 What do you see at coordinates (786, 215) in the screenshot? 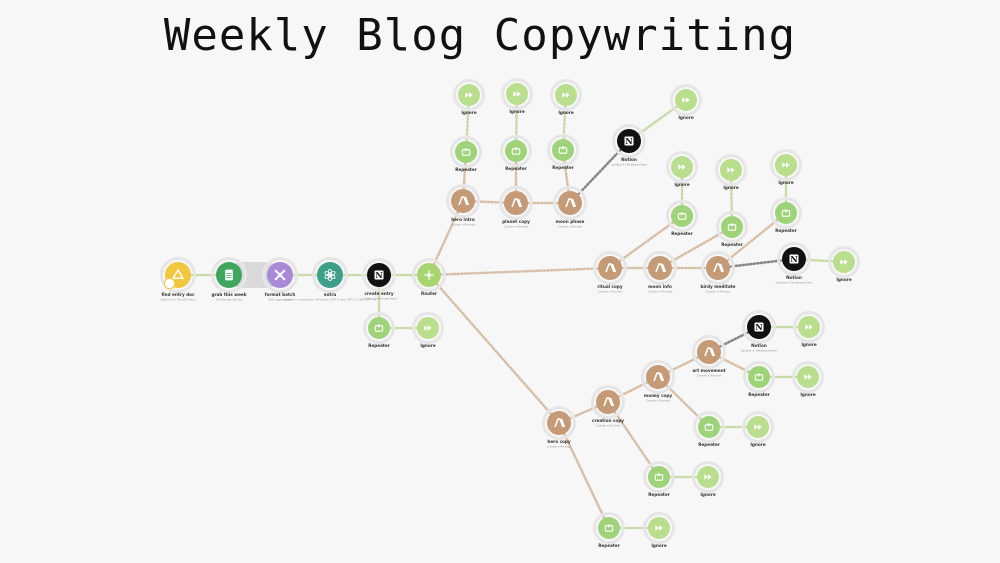
I see `module-repeater-c3: Repeater` at bounding box center [786, 215].